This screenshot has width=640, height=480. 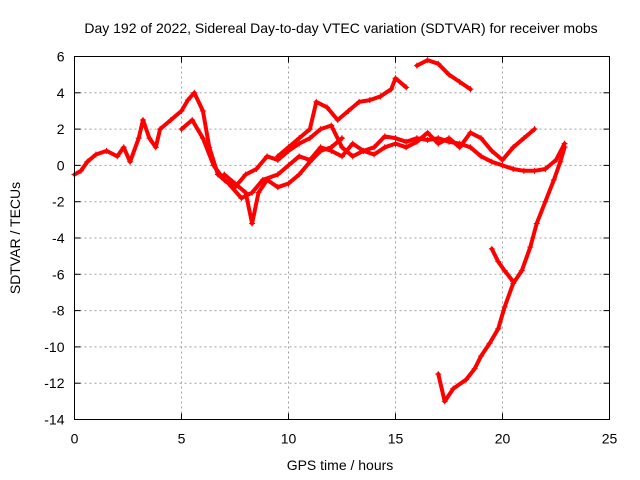 What do you see at coordinates (54, 420) in the screenshot?
I see `y-tick-label: -14` at bounding box center [54, 420].